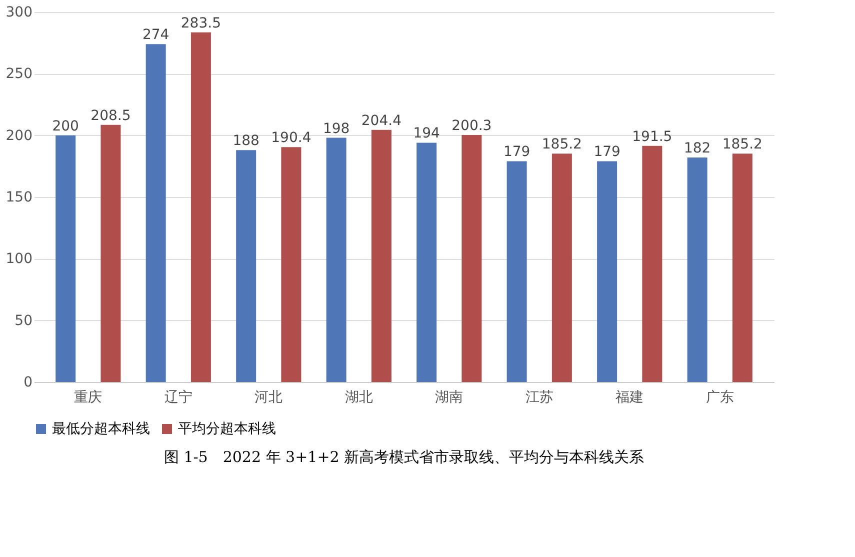 This screenshot has width=855, height=557. I want to click on y-tick-label: 200, so click(19, 136).